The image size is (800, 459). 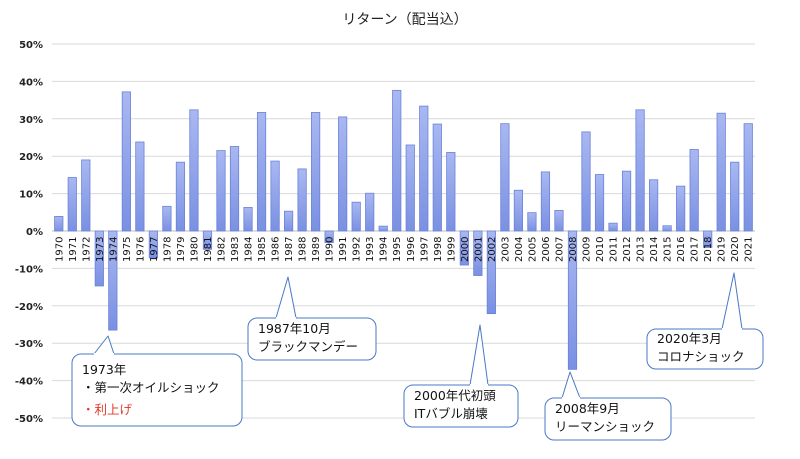 I want to click on x-tick-label: 2000, so click(x=465, y=249).